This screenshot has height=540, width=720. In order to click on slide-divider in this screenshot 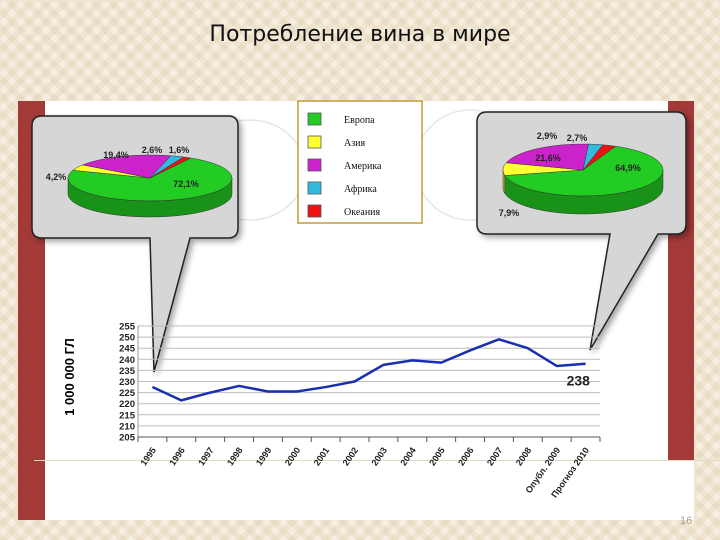, I will do `click(377, 460)`.